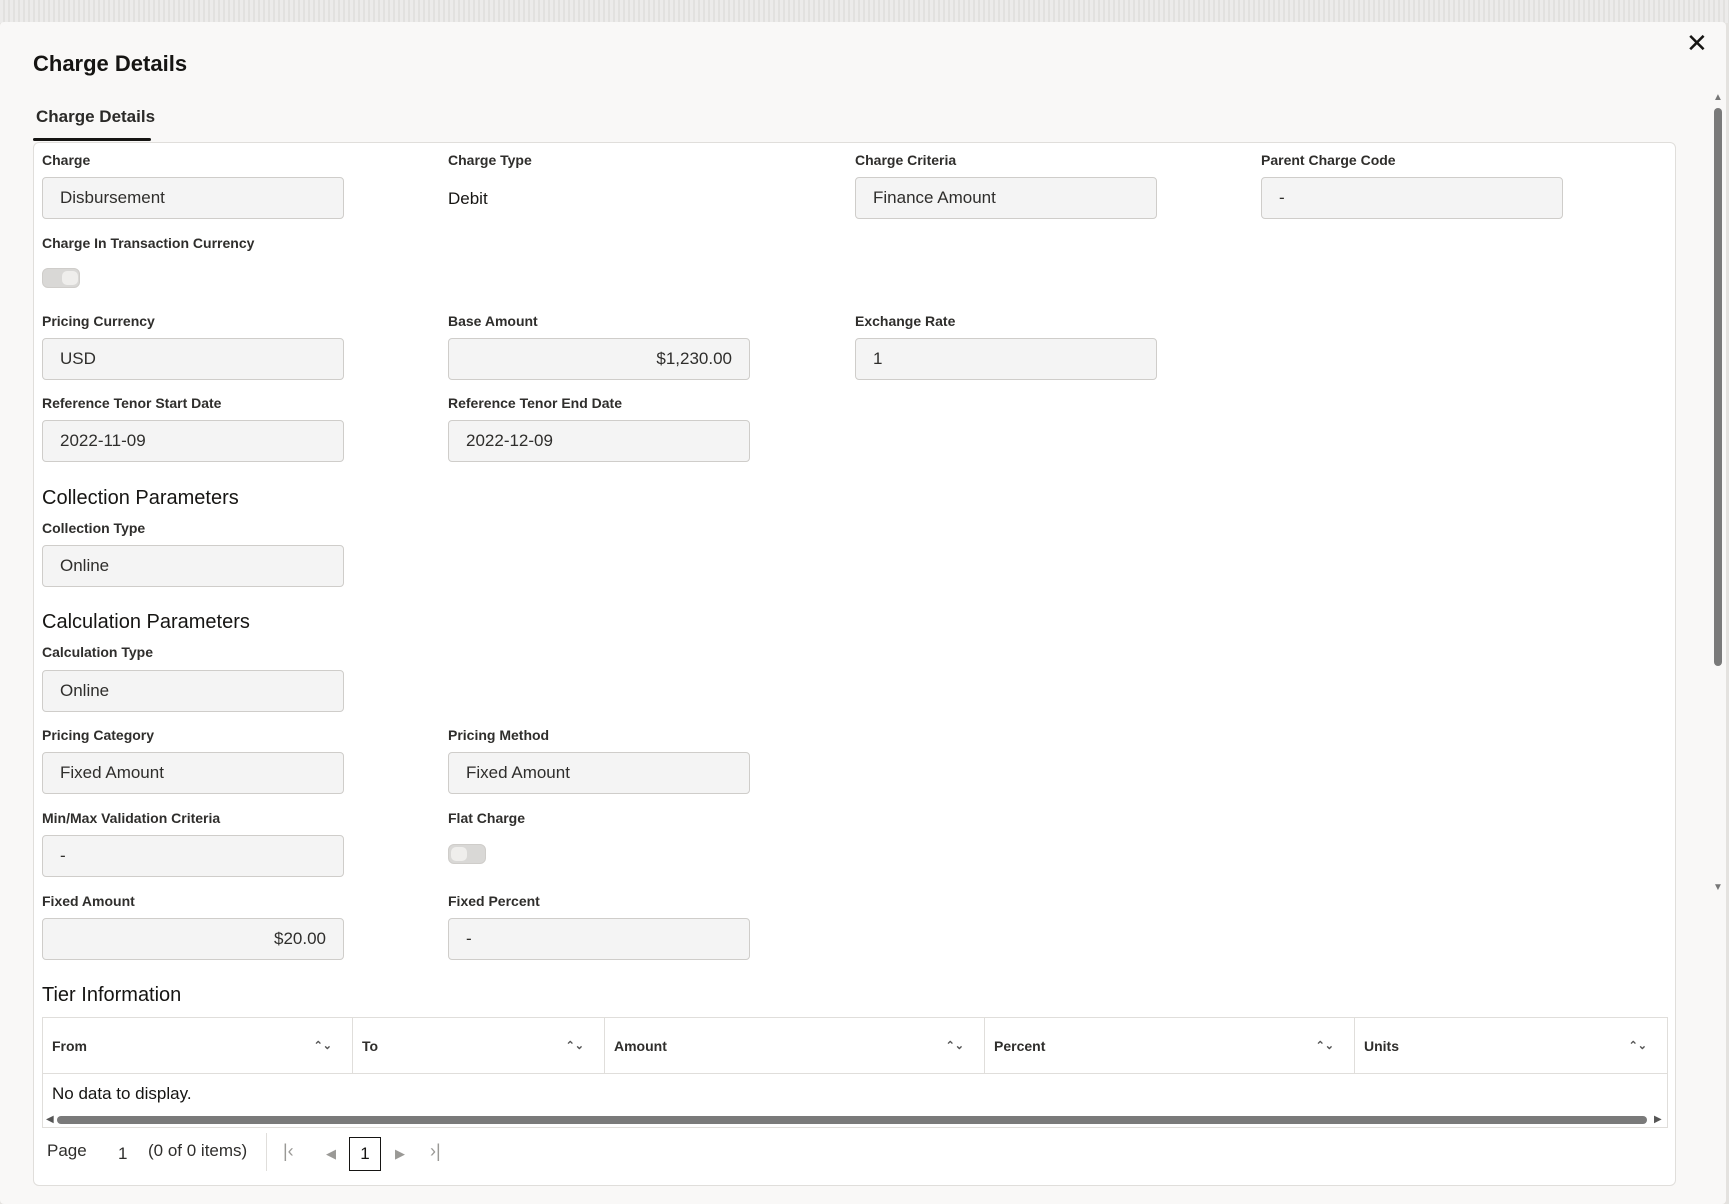 This screenshot has width=1729, height=1204. What do you see at coordinates (852, 1120) in the screenshot?
I see `horizontal-scrollbar` at bounding box center [852, 1120].